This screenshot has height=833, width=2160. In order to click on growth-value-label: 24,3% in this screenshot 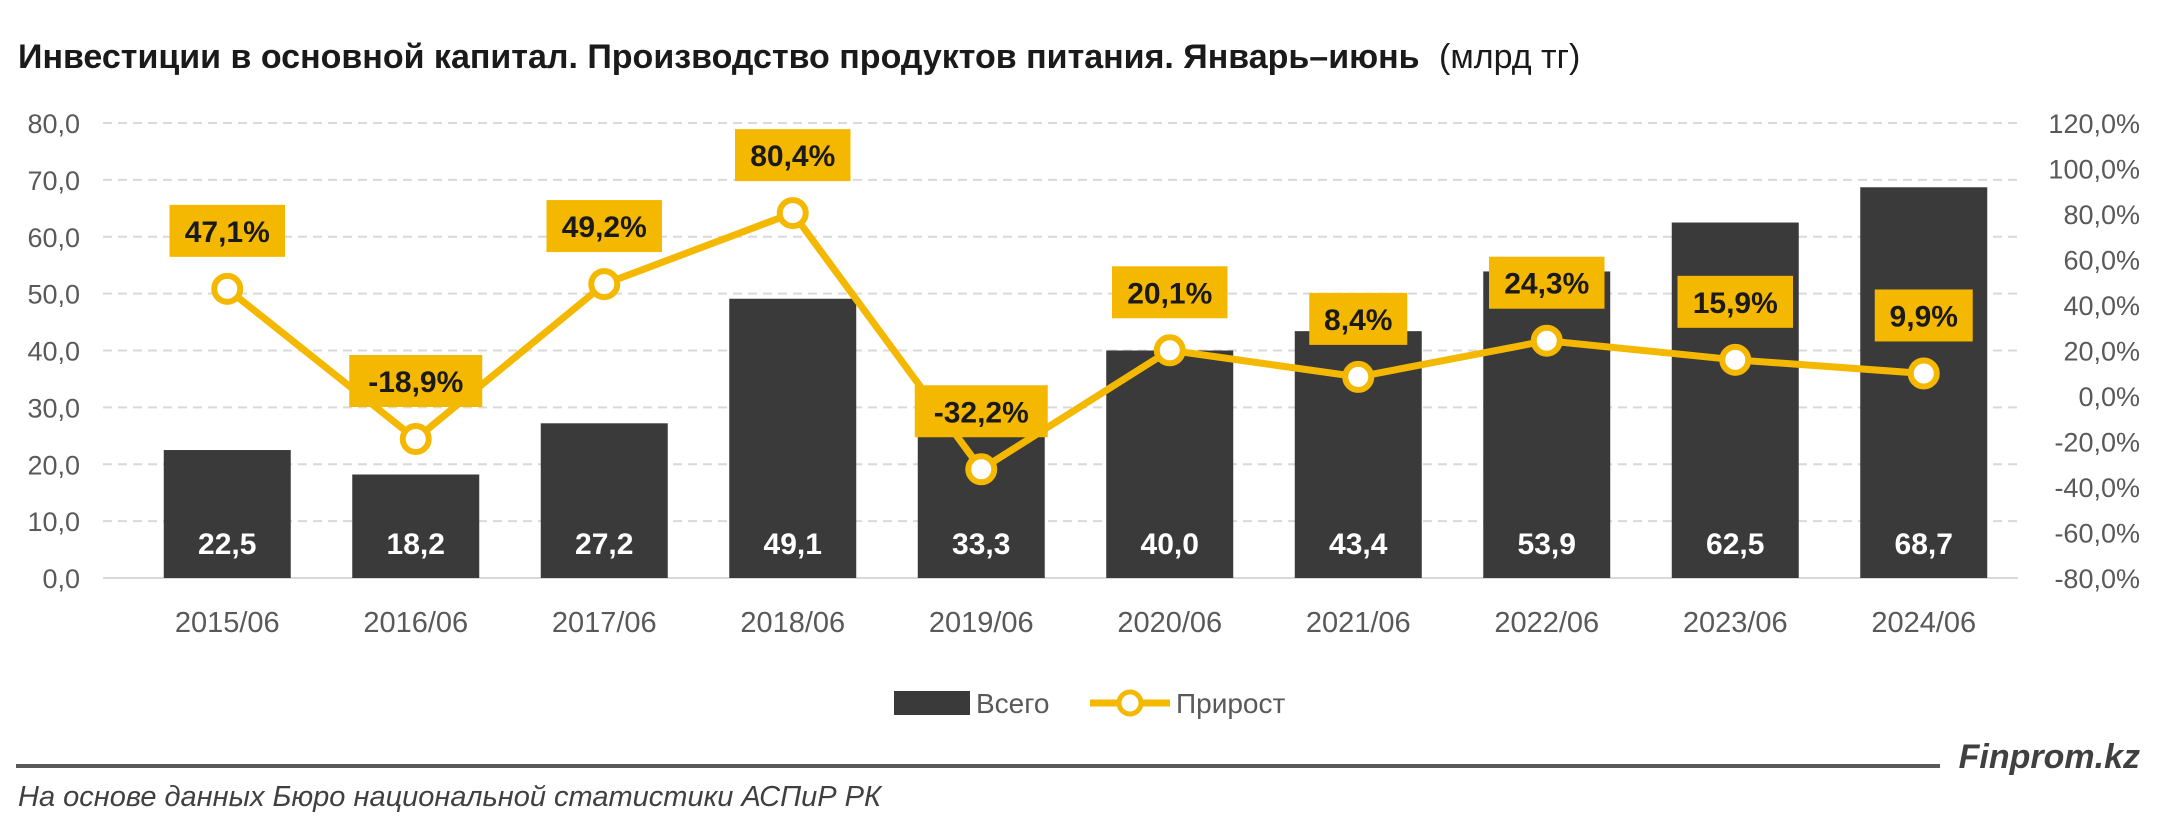, I will do `click(1546, 284)`.